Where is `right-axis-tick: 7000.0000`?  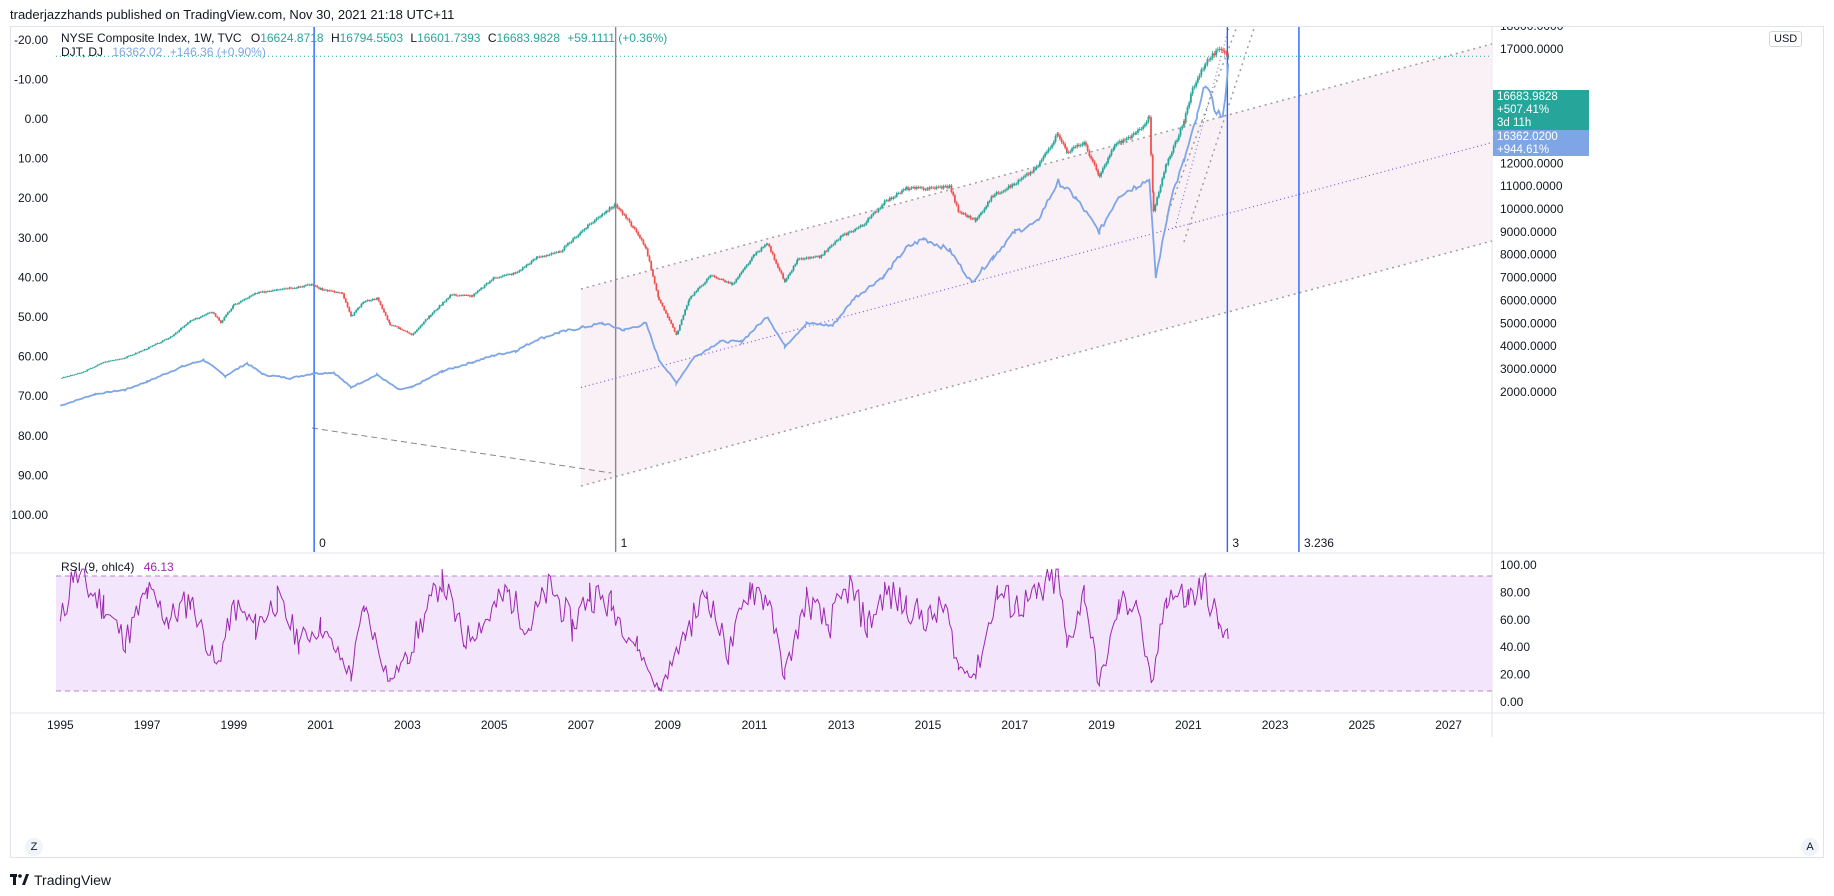
right-axis-tick: 7000.0000 is located at coordinates (1528, 278).